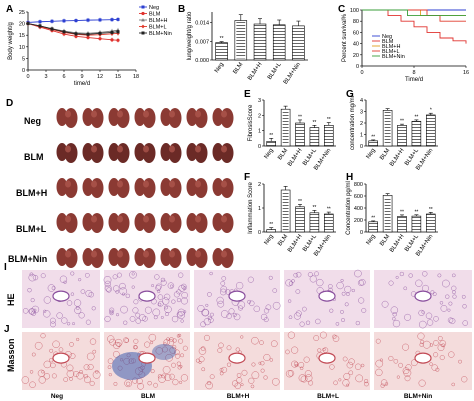  Describe the element at coordinates (202, 61) in the screenshot. I see `y-tick-label: 0.000` at that location.